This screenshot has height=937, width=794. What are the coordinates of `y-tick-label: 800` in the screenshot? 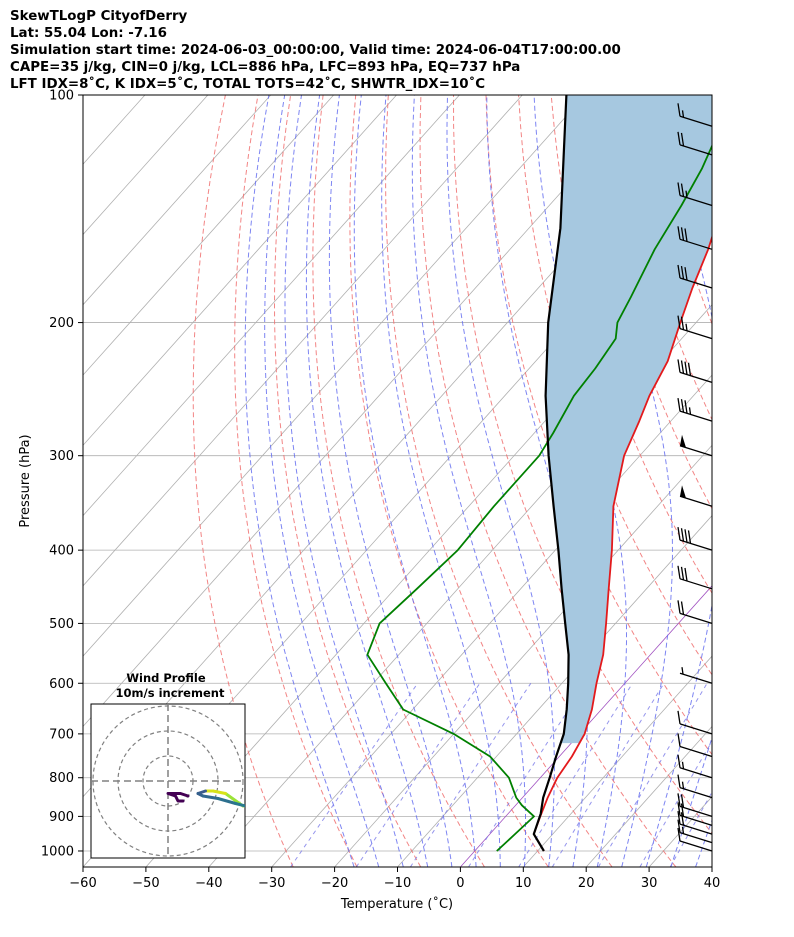 It's located at (61, 778).